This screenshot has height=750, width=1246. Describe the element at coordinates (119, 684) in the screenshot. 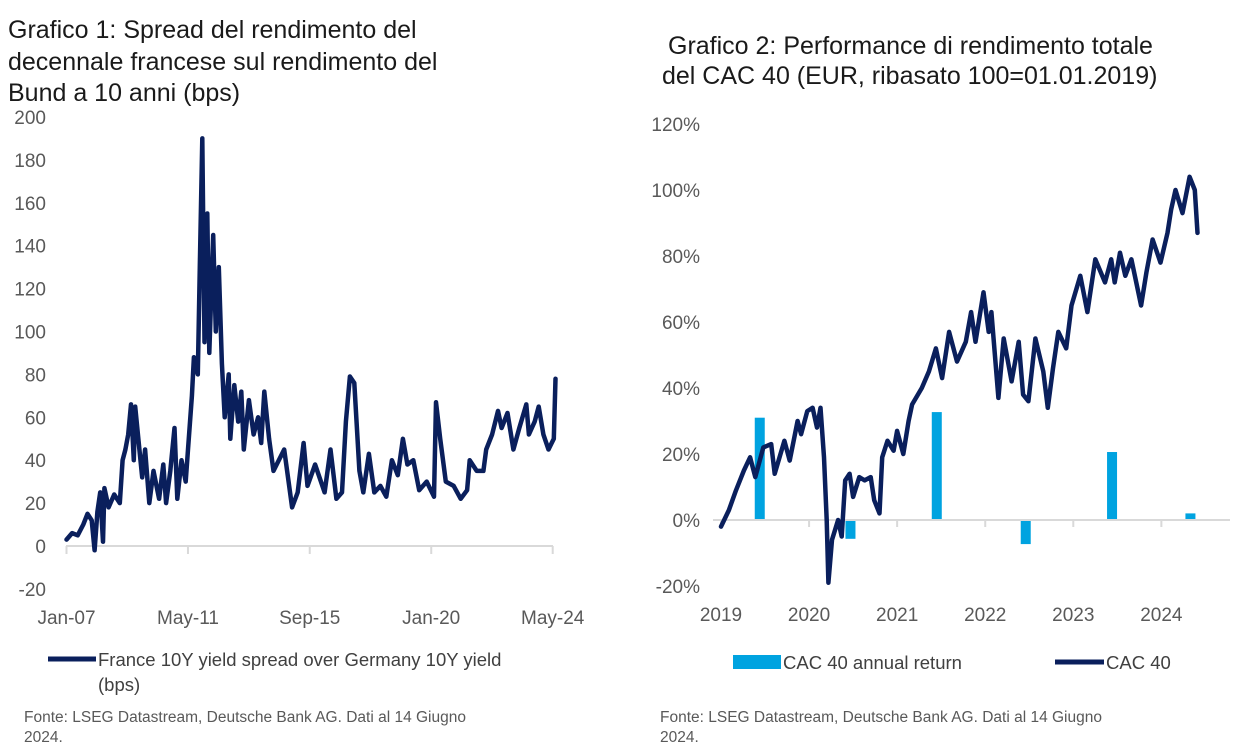

I see `chart-1-legend-line-2: (bps)` at that location.